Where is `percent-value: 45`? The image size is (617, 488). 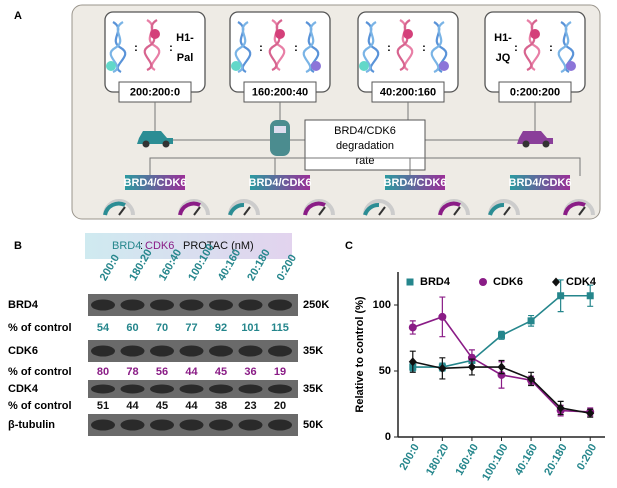 percent-value: 45 is located at coordinates (221, 372).